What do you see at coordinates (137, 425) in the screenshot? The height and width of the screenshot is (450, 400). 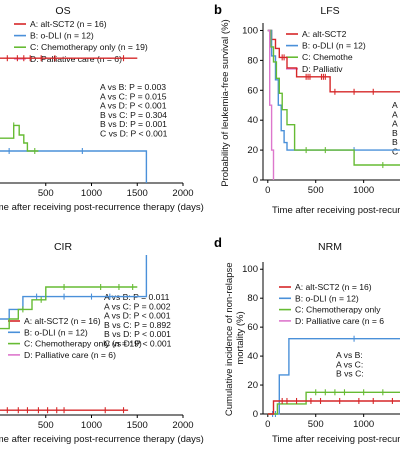 I see `cir-x-tick-label: 1500` at bounding box center [137, 425].